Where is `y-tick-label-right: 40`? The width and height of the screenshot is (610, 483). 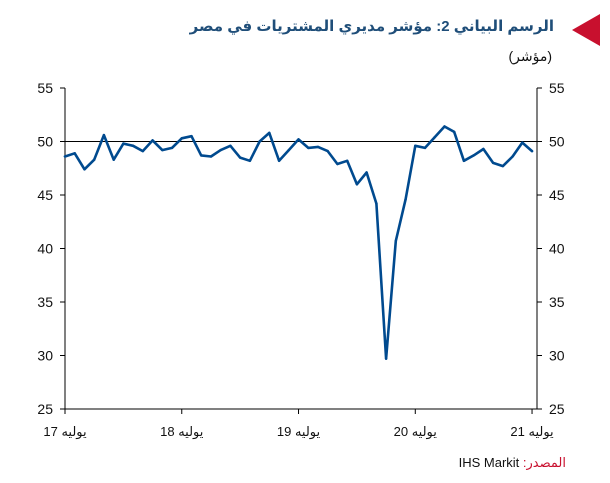
y-tick-label-right: 40 is located at coordinates (557, 249).